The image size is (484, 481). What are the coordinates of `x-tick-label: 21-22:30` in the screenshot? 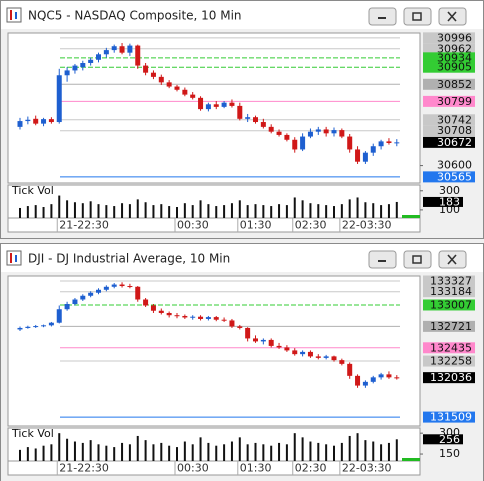 It's located at (84, 468).